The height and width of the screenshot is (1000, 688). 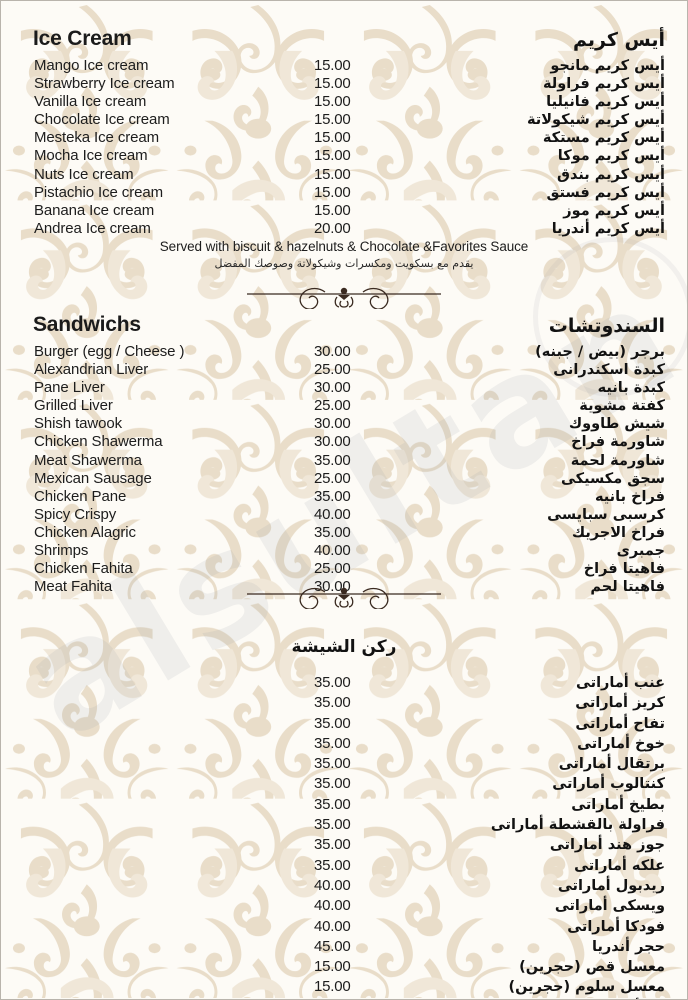 What do you see at coordinates (332, 999) in the screenshot?
I see `menu-item-price: 10.00` at bounding box center [332, 999].